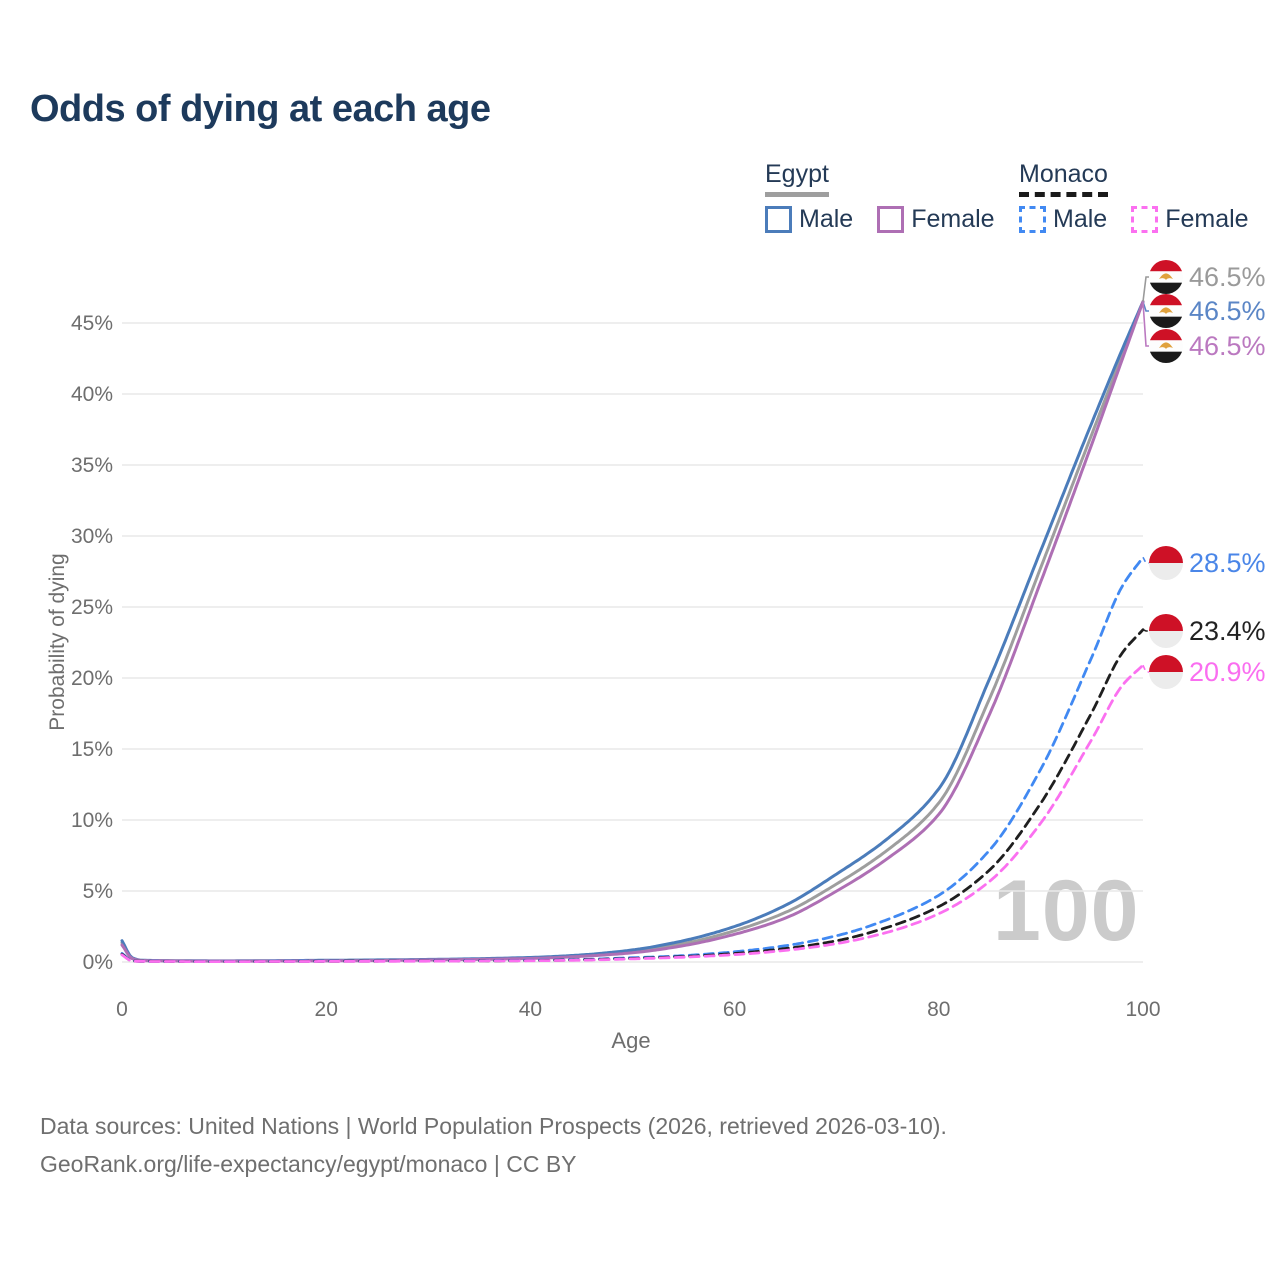  What do you see at coordinates (98, 962) in the screenshot?
I see `y-tick-label: 0%` at bounding box center [98, 962].